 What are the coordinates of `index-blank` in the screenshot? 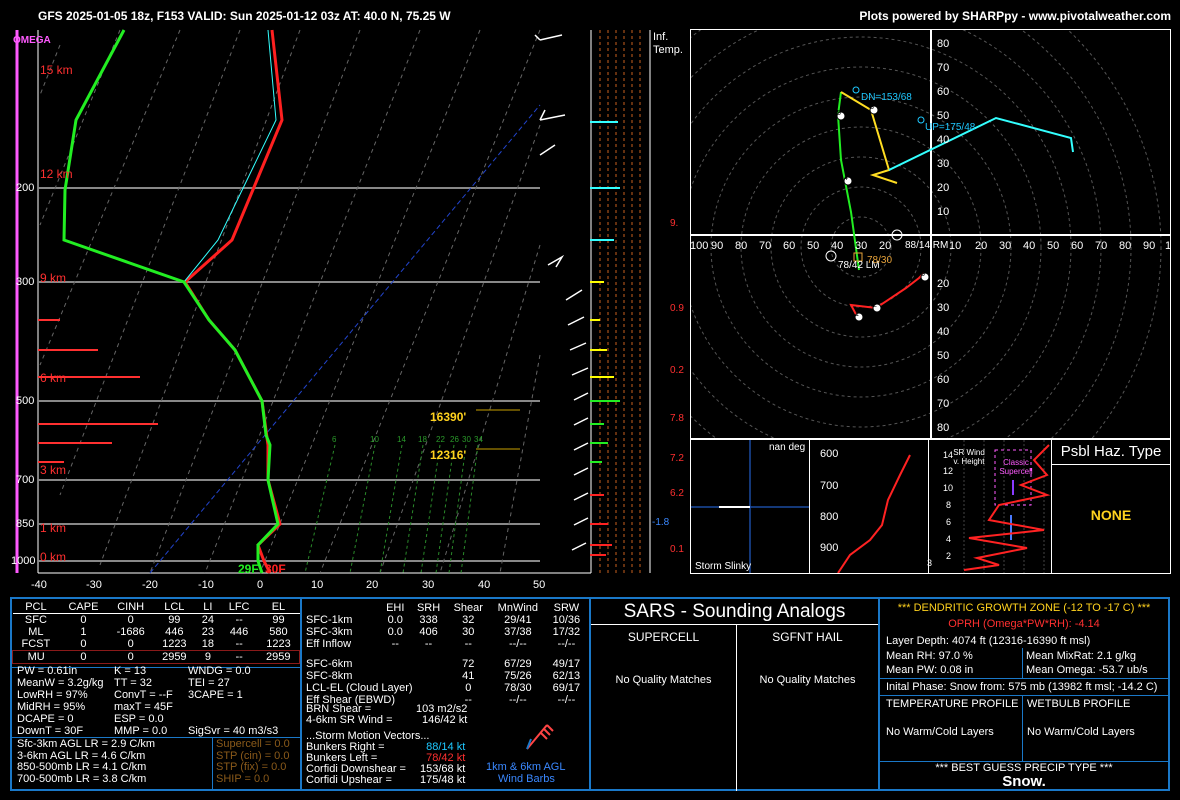 It's located at (233, 707).